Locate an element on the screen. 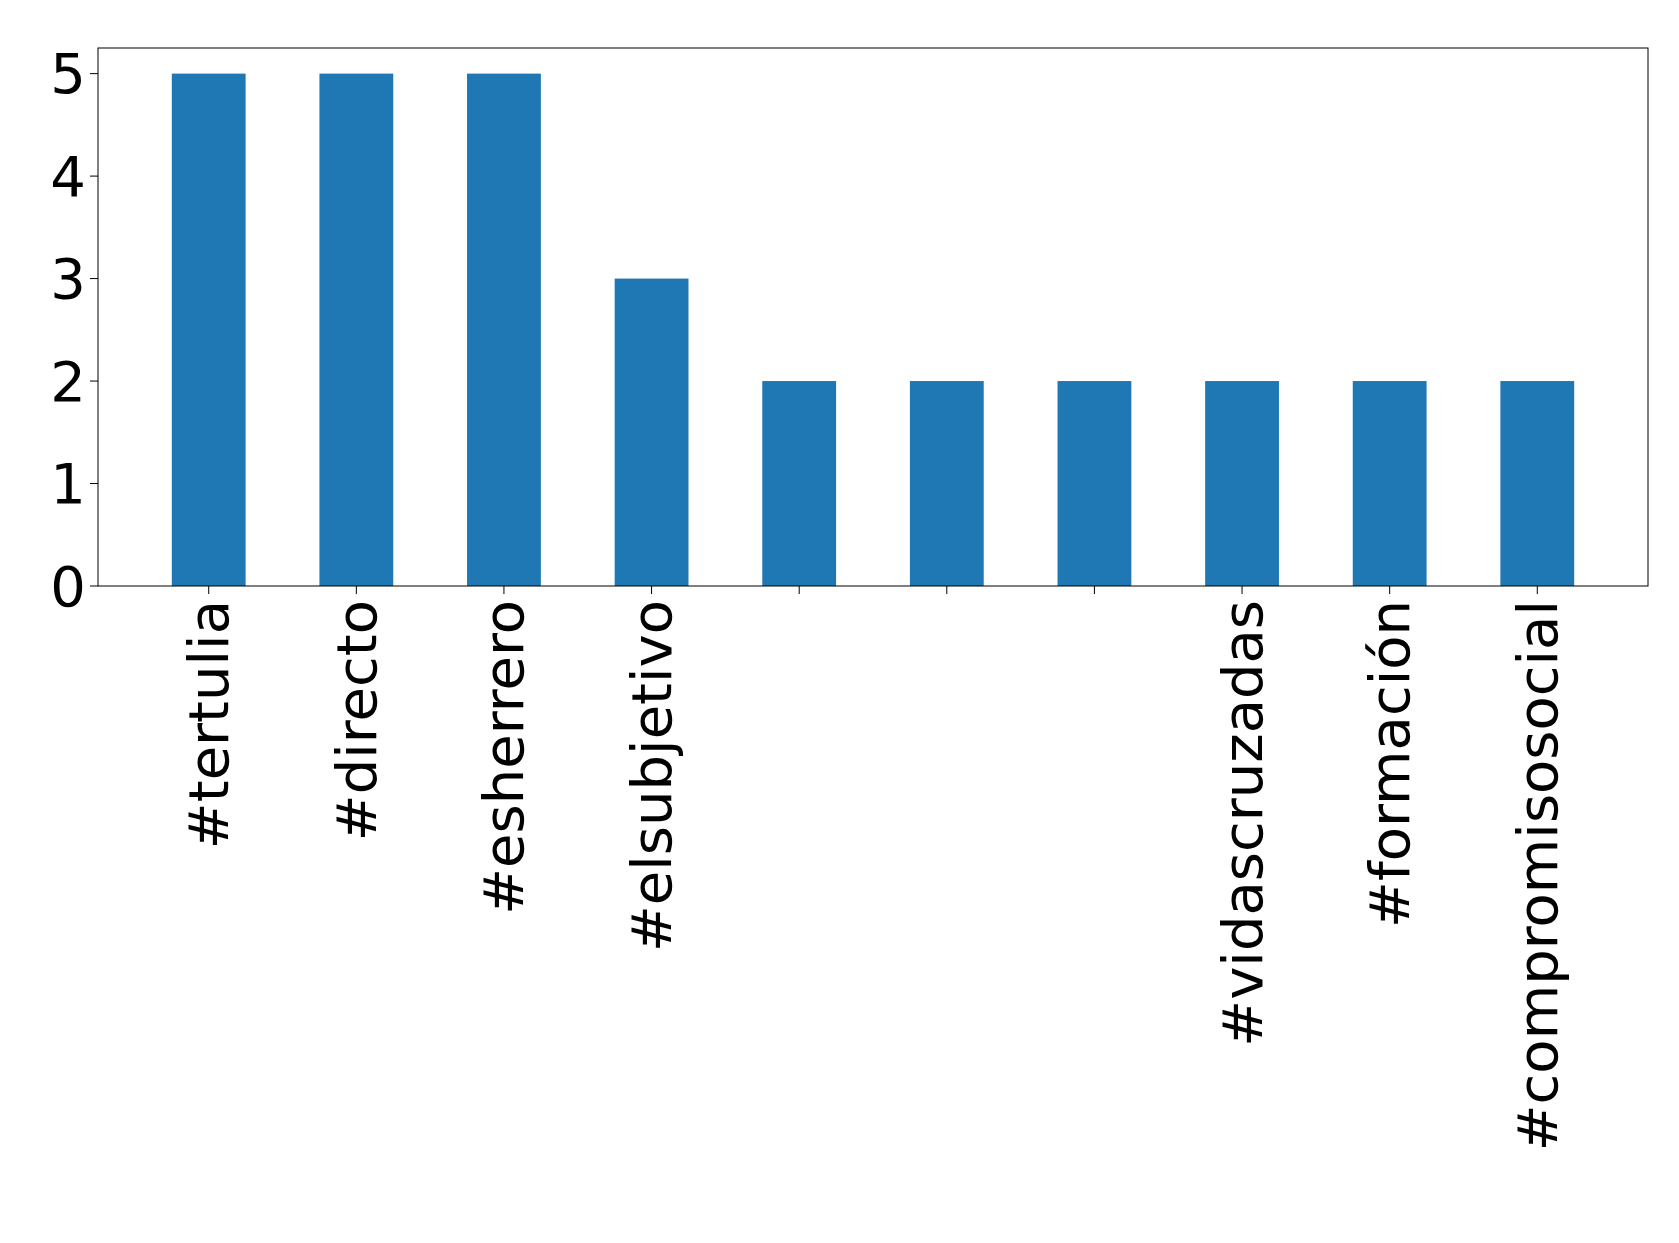 The height and width of the screenshot is (1243, 1679). x-tick-label: #vidascruzadas is located at coordinates (1242, 823).